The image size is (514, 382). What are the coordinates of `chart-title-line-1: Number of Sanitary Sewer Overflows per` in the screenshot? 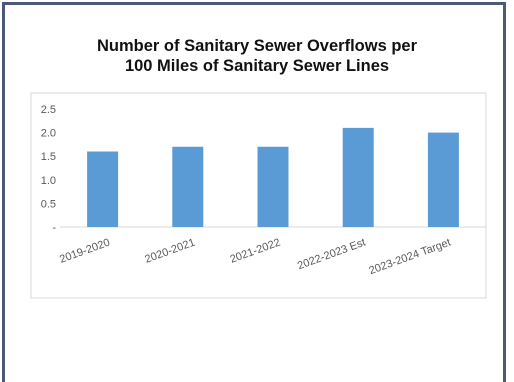 It's located at (257, 46).